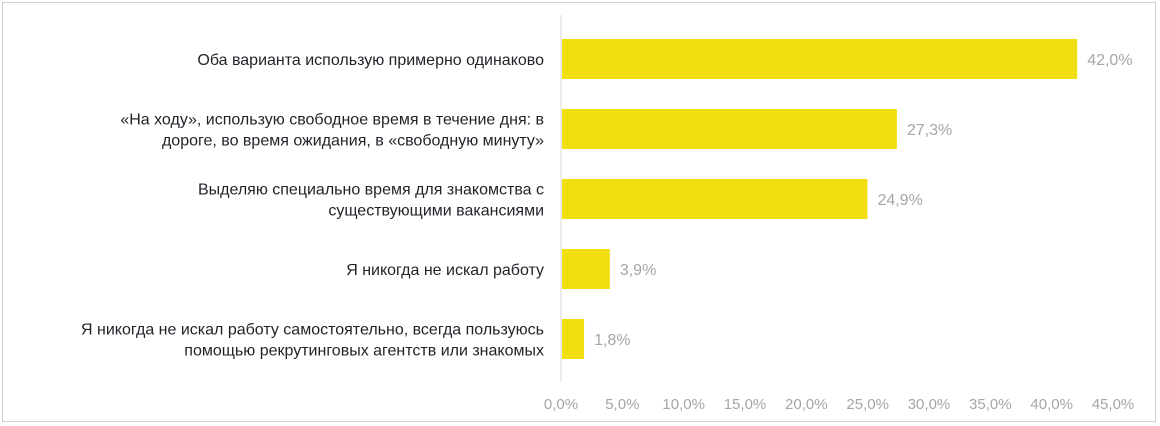 The height and width of the screenshot is (426, 1160). I want to click on value-label-2: 27,3%, so click(929, 130).